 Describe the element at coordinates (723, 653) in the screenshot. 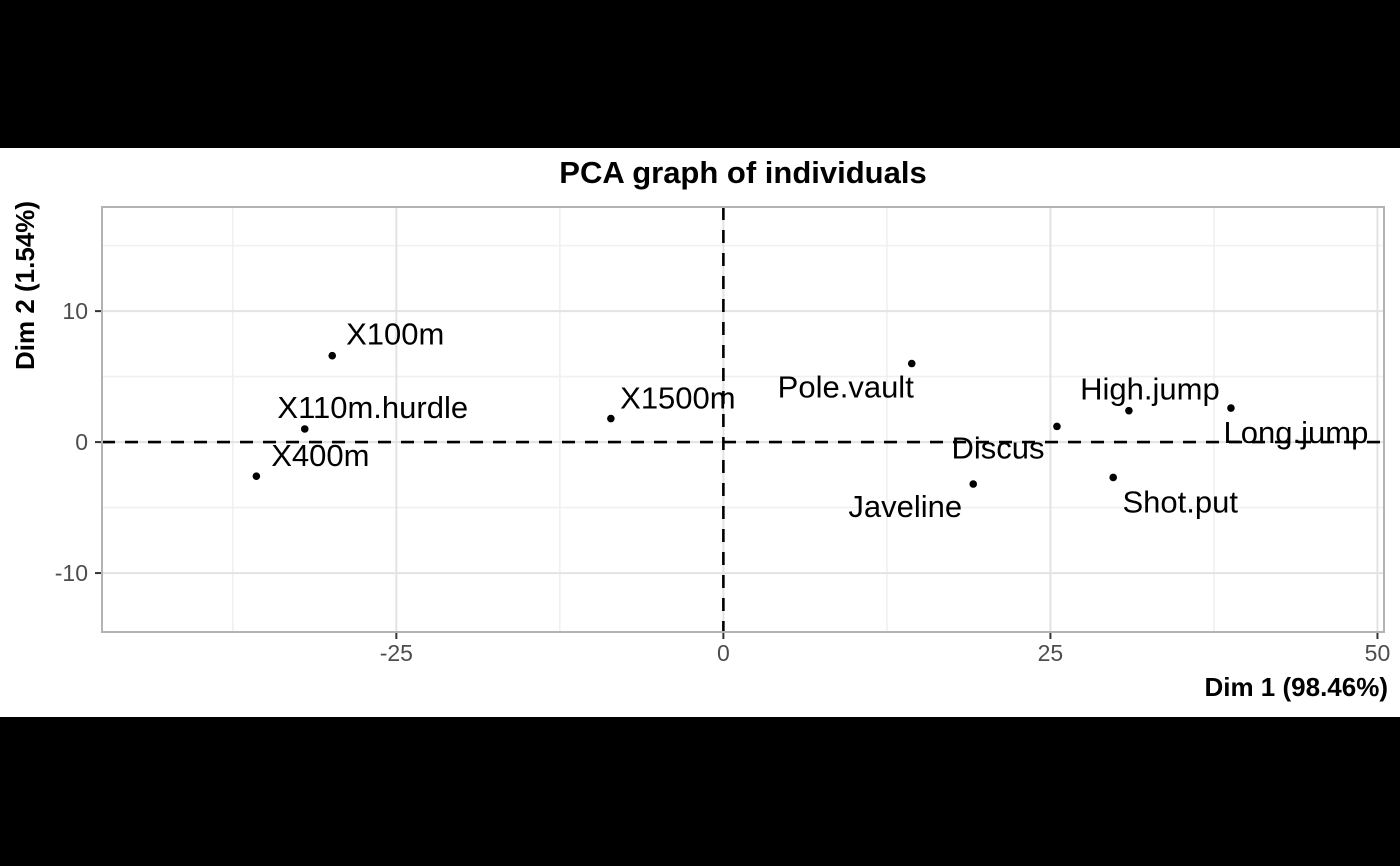

I see `x-tick-label: 0` at that location.